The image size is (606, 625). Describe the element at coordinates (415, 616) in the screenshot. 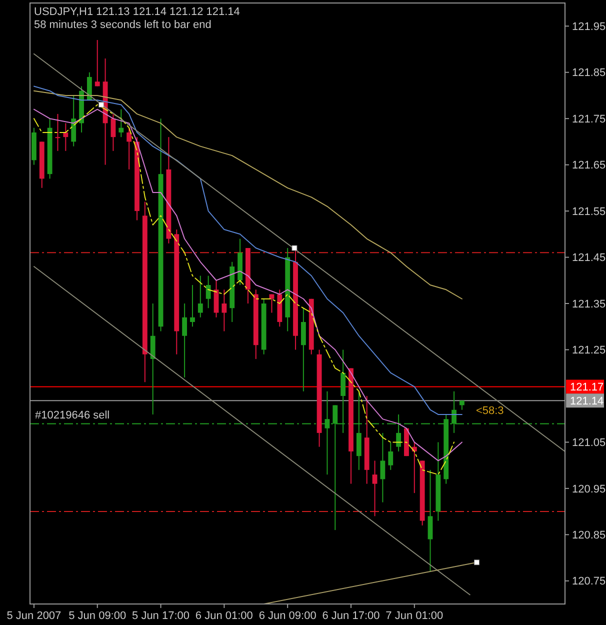

I see `x-tick-label: 7 Jun 01:00` at that location.